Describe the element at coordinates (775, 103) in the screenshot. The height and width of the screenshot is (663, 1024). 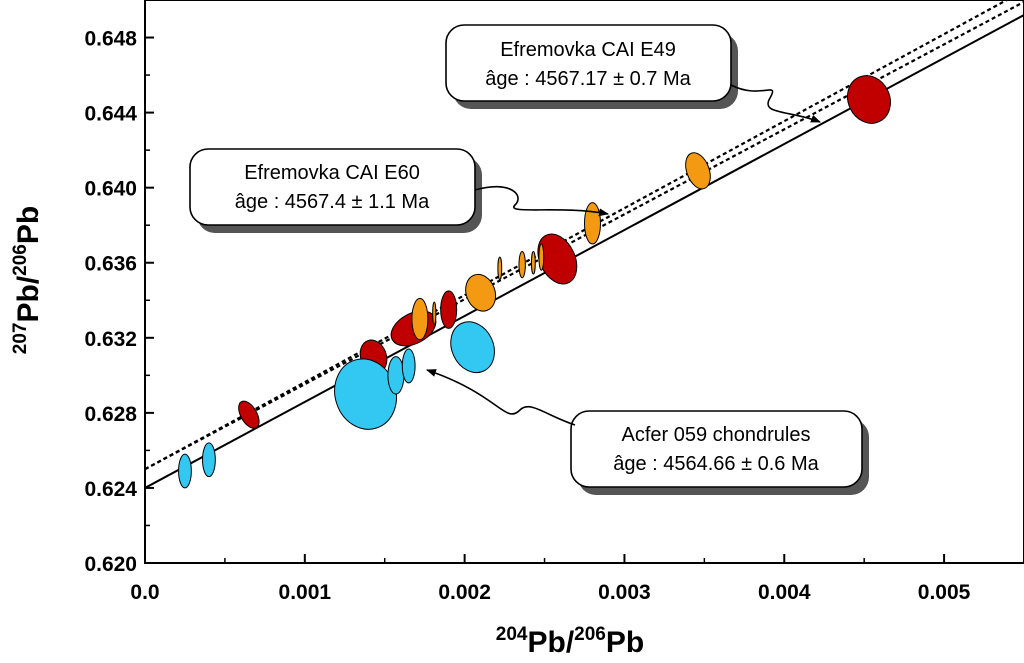
I see `callout-e49-arrow` at that location.